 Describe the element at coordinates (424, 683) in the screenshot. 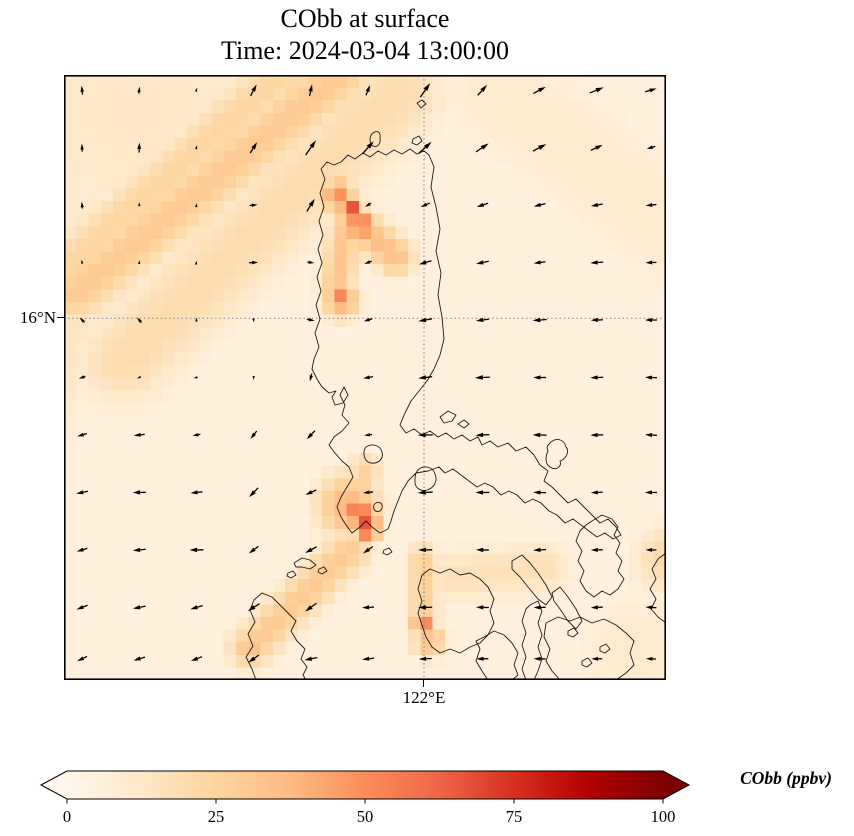

I see `lon-tick-mark` at that location.